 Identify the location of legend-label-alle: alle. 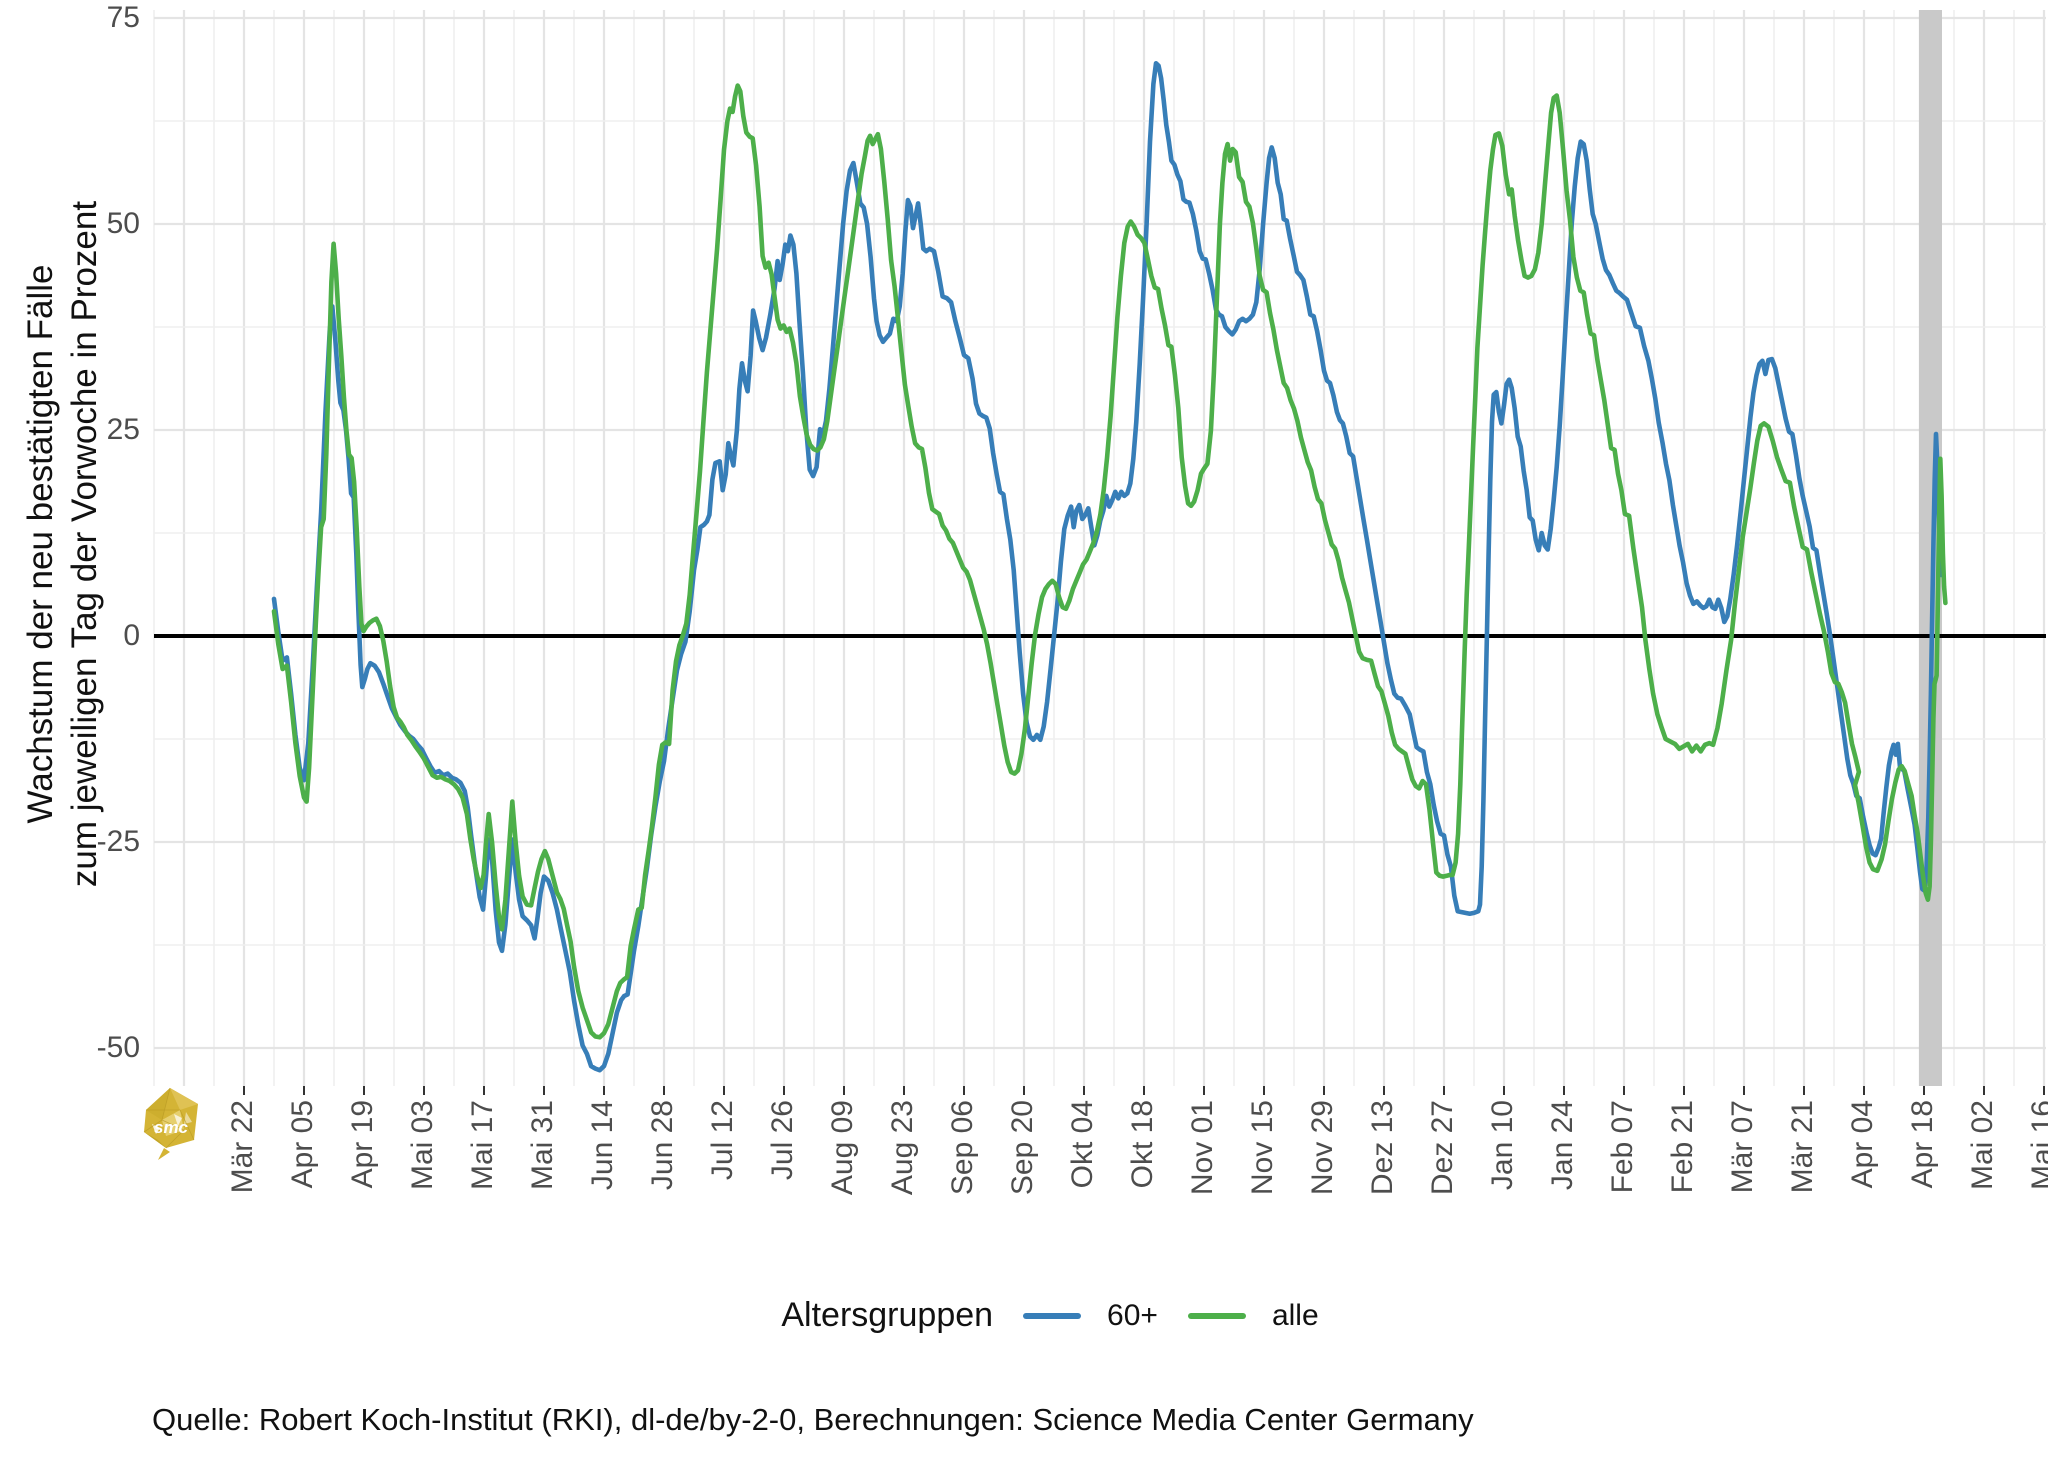
(1295, 1315).